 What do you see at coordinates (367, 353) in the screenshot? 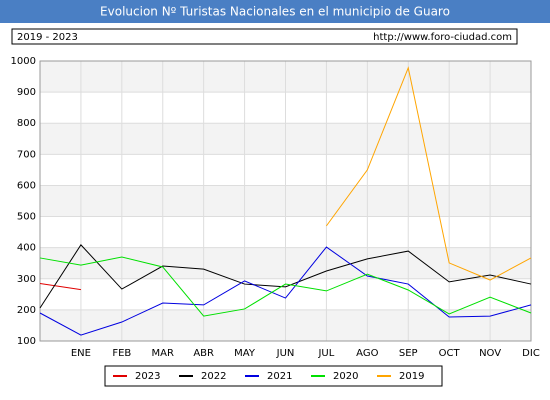
I see `x-tick-label: AGO` at bounding box center [367, 353].